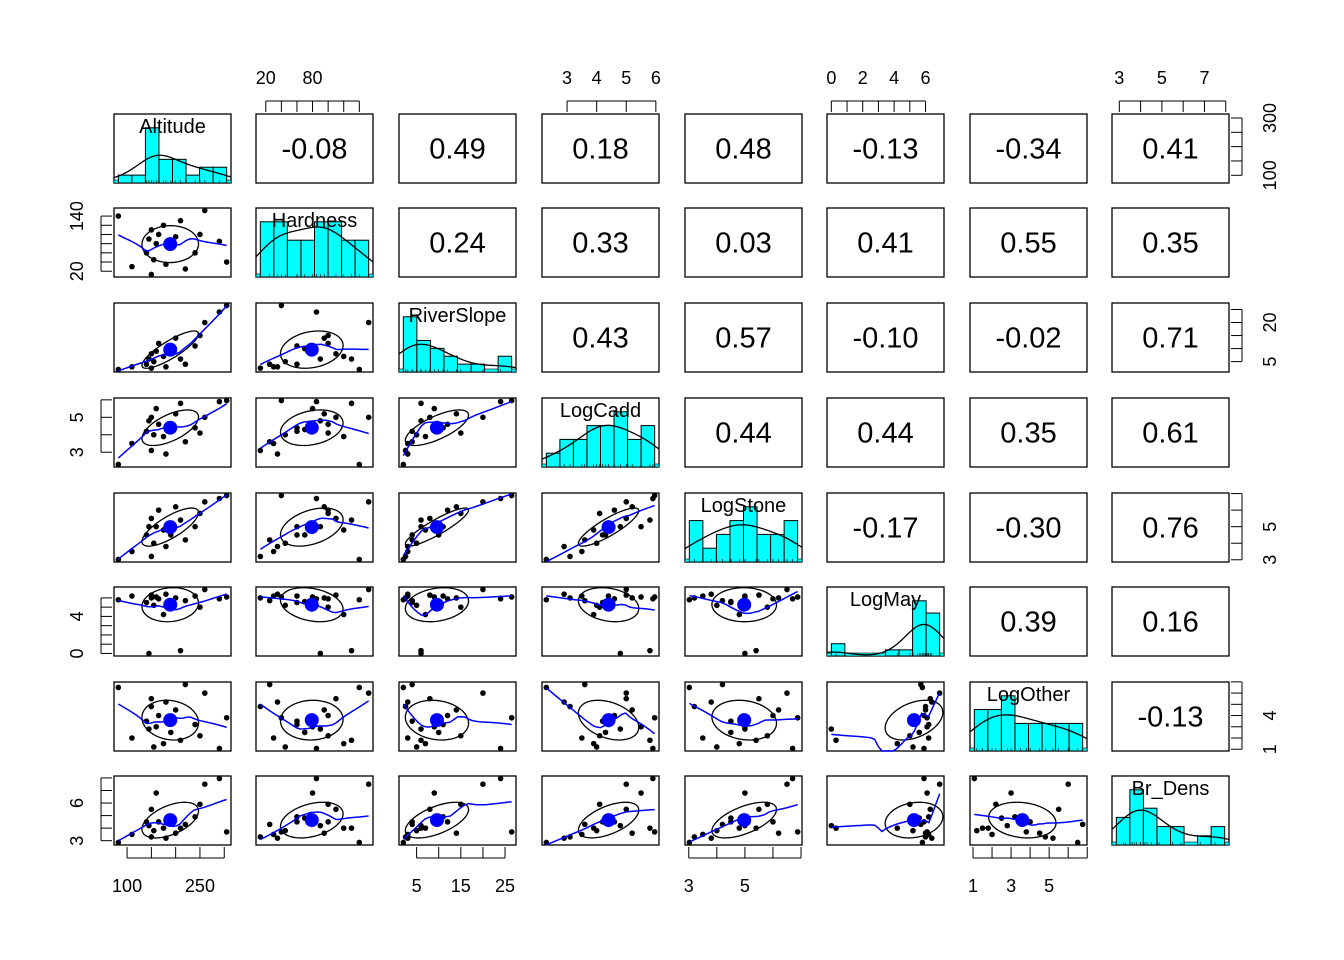 The image size is (1344, 960). I want to click on correlation-value: 0.24, so click(457, 244).